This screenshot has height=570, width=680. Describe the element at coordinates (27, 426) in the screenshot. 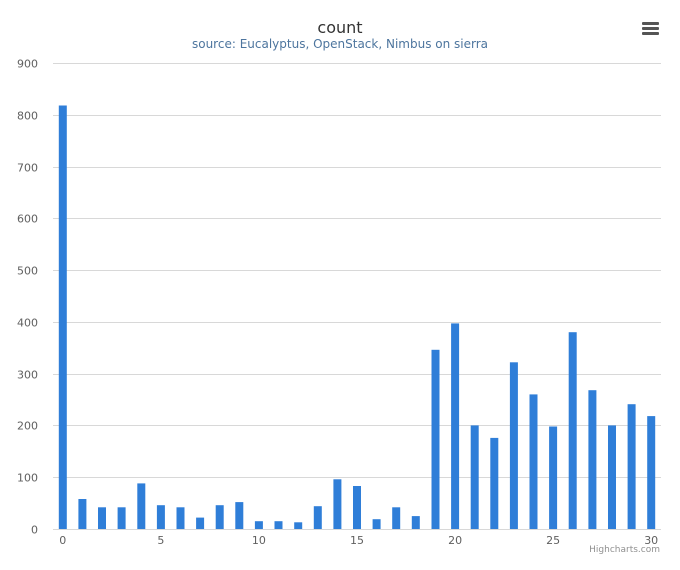

I see `y-tick-label: 200` at that location.